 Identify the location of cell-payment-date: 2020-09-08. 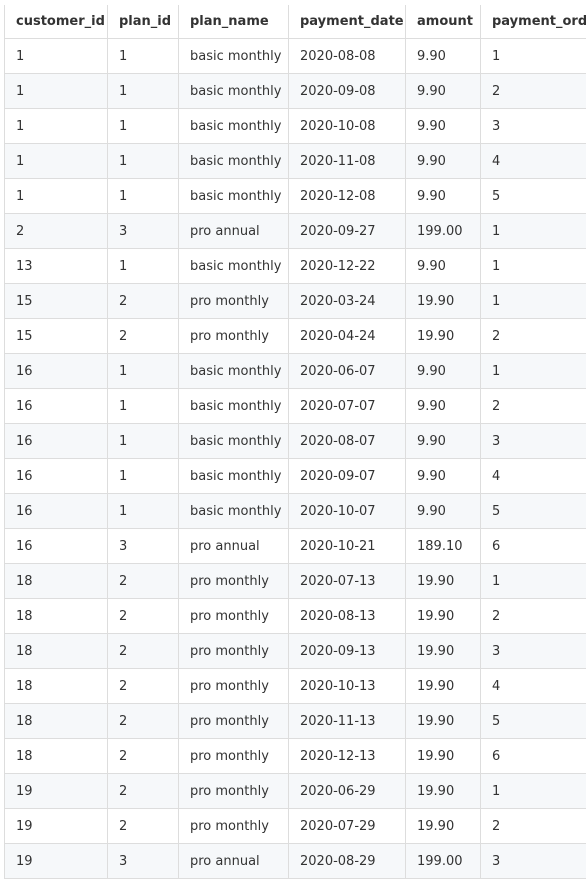
(347, 91).